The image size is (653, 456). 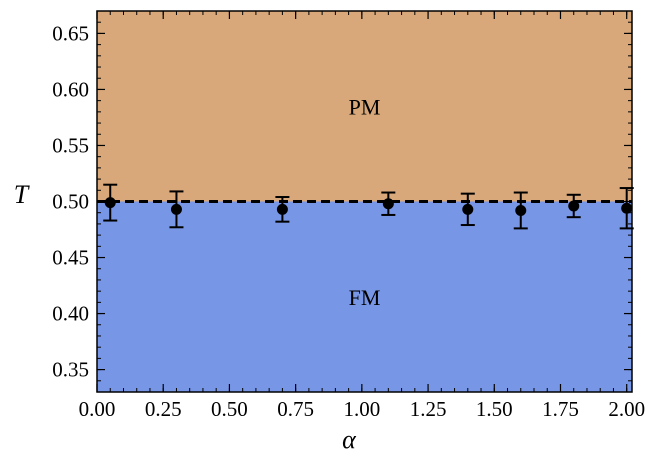 I want to click on y-tick-label: 0.35, so click(x=70, y=370).